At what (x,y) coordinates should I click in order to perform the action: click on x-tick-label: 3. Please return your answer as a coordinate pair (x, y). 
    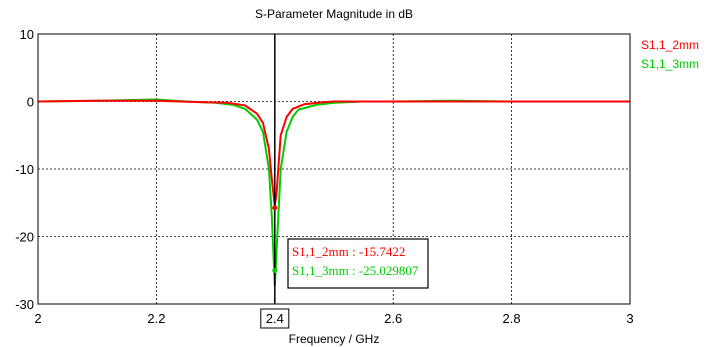
    Looking at the image, I should click on (629, 318).